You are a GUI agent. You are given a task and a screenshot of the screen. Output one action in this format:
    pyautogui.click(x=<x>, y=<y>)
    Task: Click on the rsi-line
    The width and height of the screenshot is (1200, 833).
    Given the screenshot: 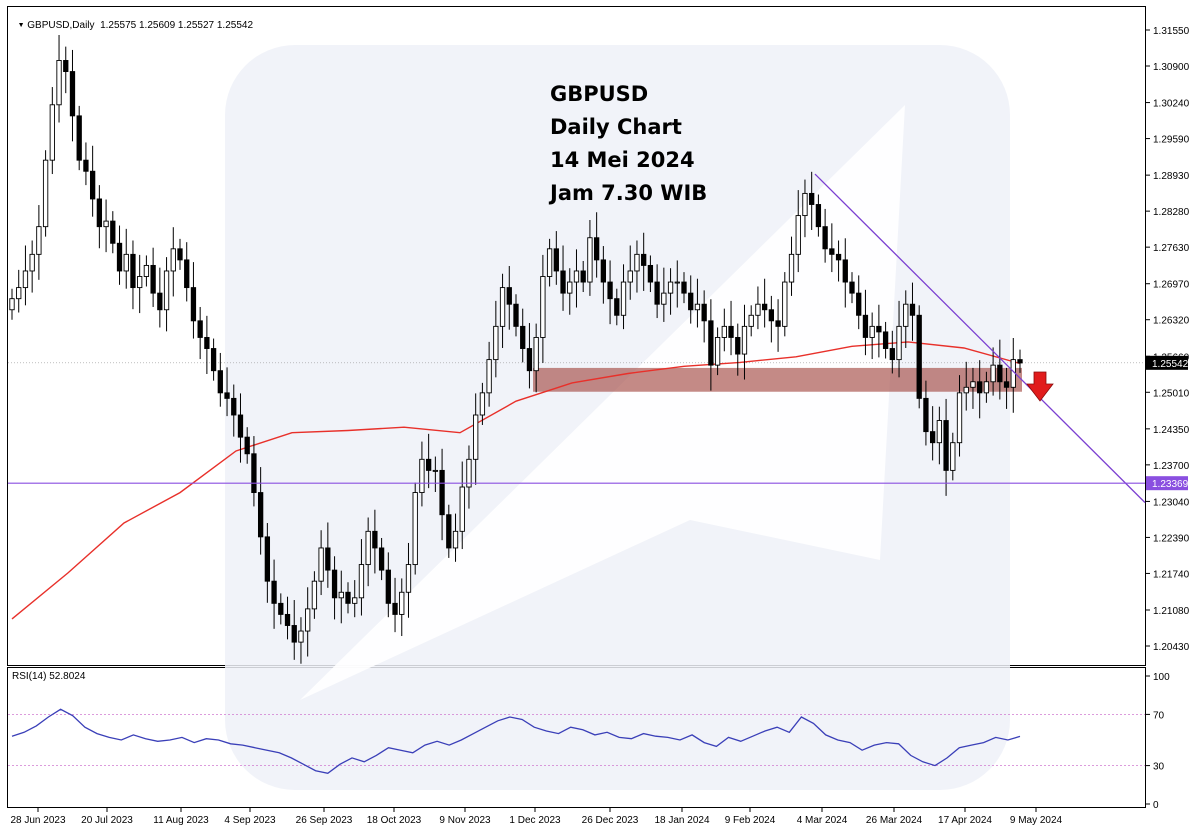 What is the action you would take?
    pyautogui.click(x=516, y=741)
    